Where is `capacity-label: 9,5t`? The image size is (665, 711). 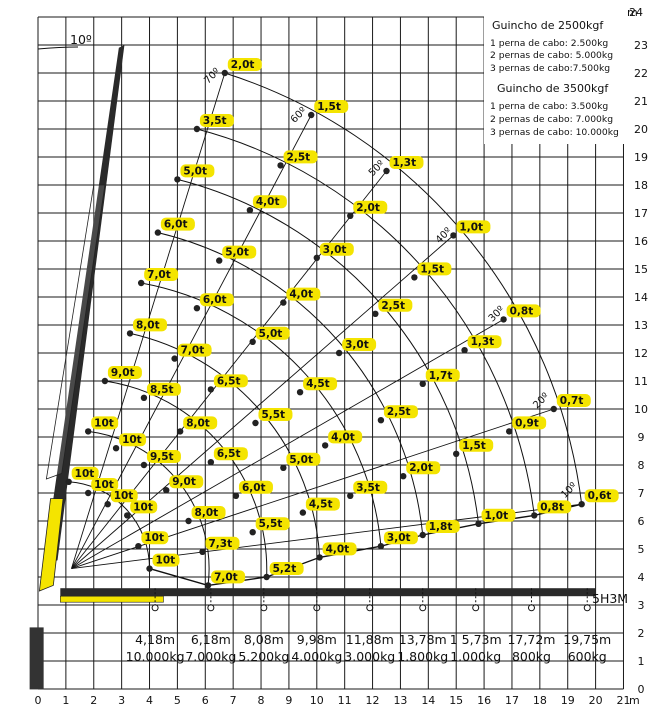
capacity-label: 9,5t is located at coordinates (162, 457).